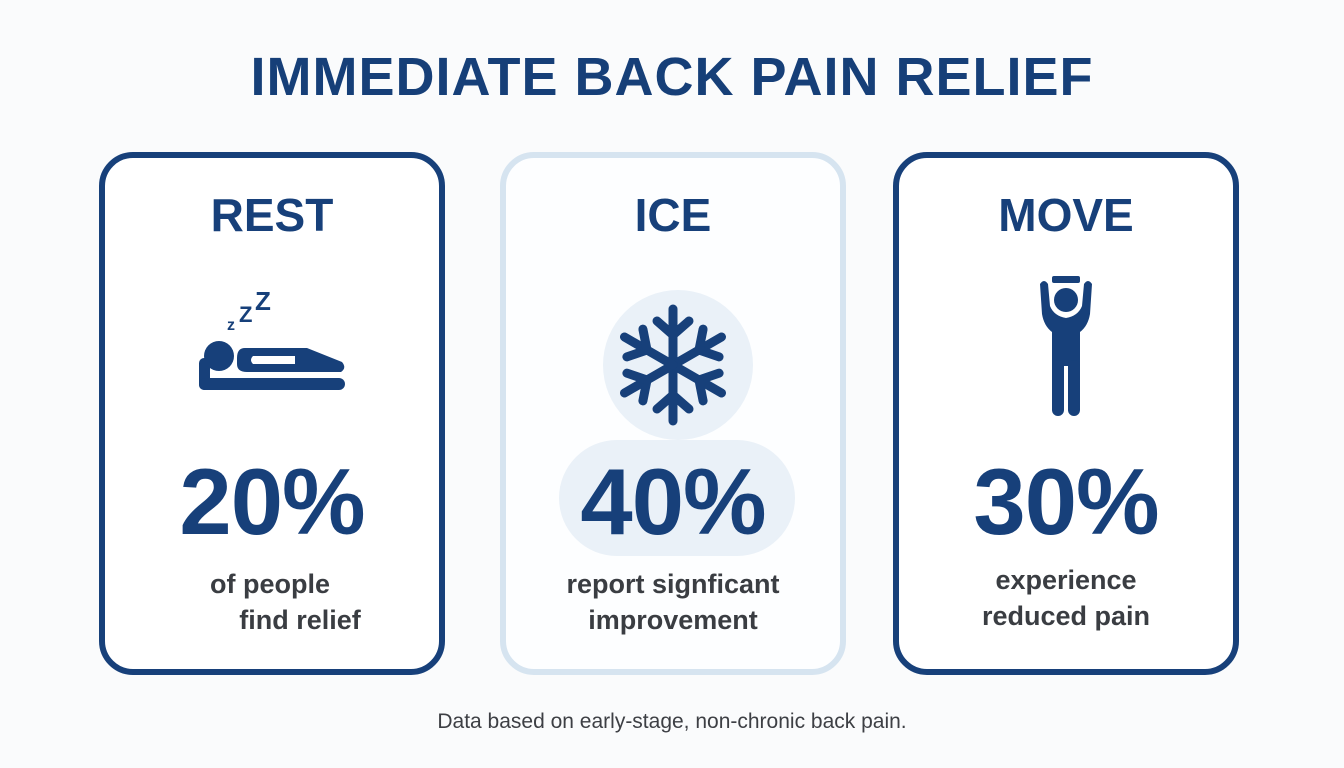 The height and width of the screenshot is (768, 1344). I want to click on stat-value: 40%, so click(673, 501).